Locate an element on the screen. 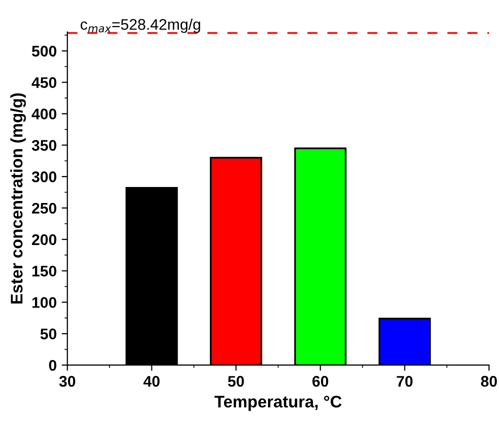  y-tick-label: 500 is located at coordinates (44, 51).